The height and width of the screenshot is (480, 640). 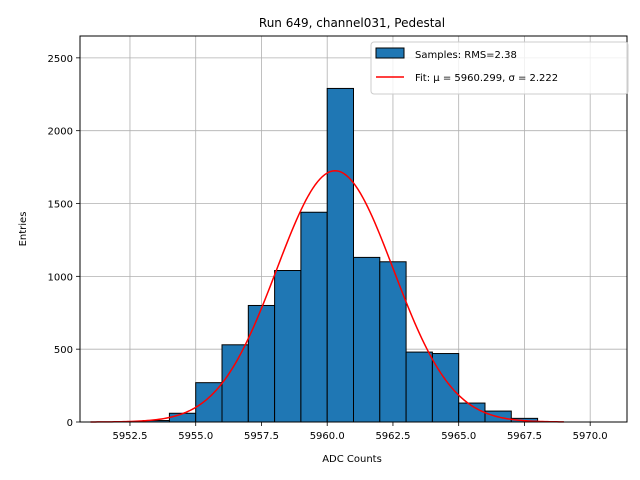 What do you see at coordinates (486, 78) in the screenshot?
I see `legend-label-fit: Fit: μ = 5960.299, σ = 2.222` at bounding box center [486, 78].